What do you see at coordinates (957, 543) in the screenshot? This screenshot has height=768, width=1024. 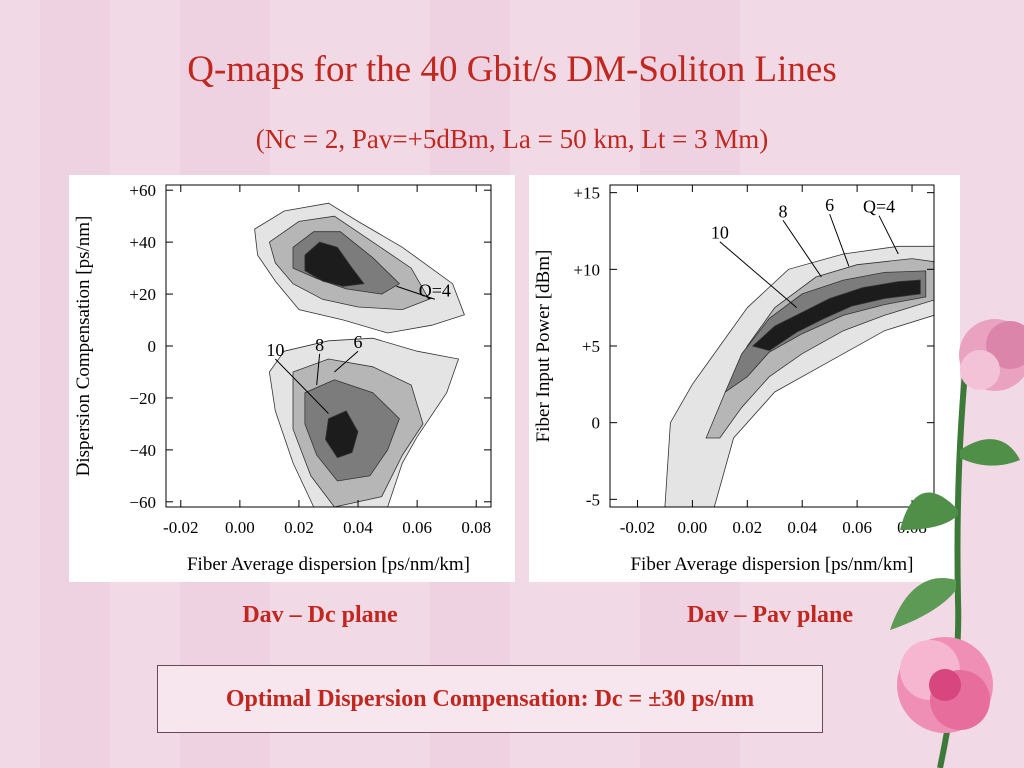 I see `carnation-flower-decoration` at bounding box center [957, 543].